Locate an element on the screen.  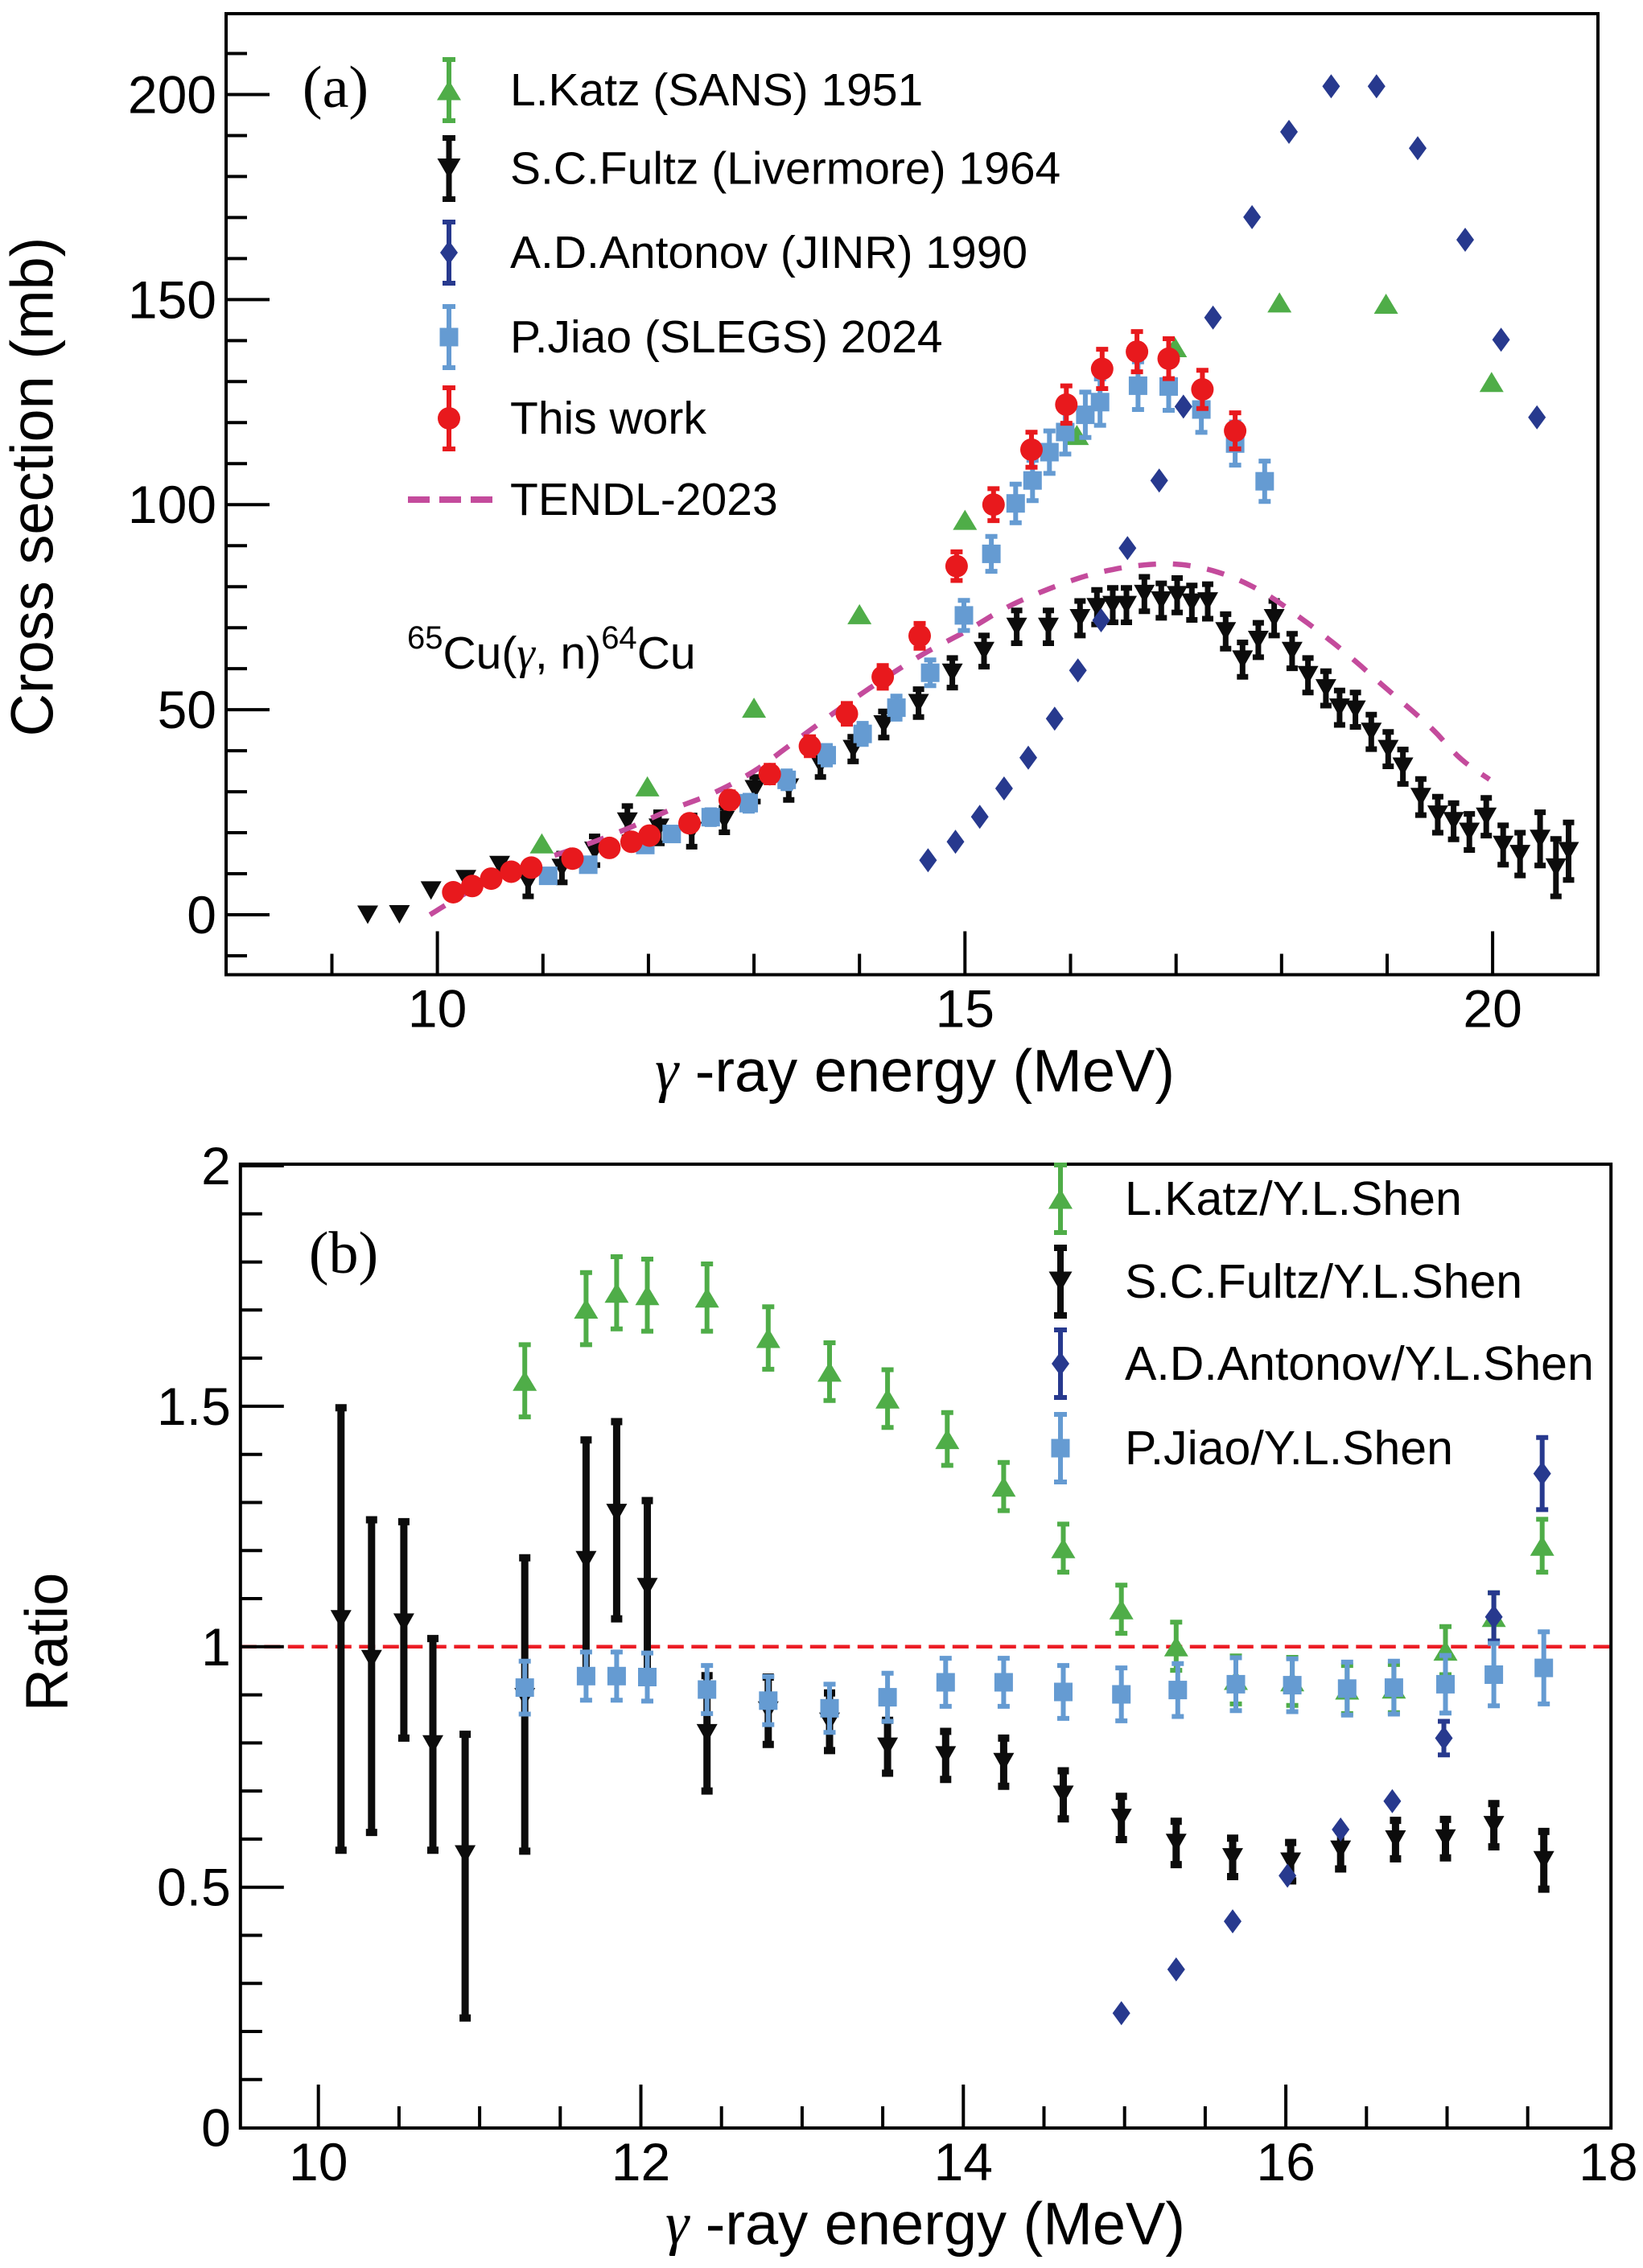
svg-text: Ratio is located at coordinates (47, 1642).